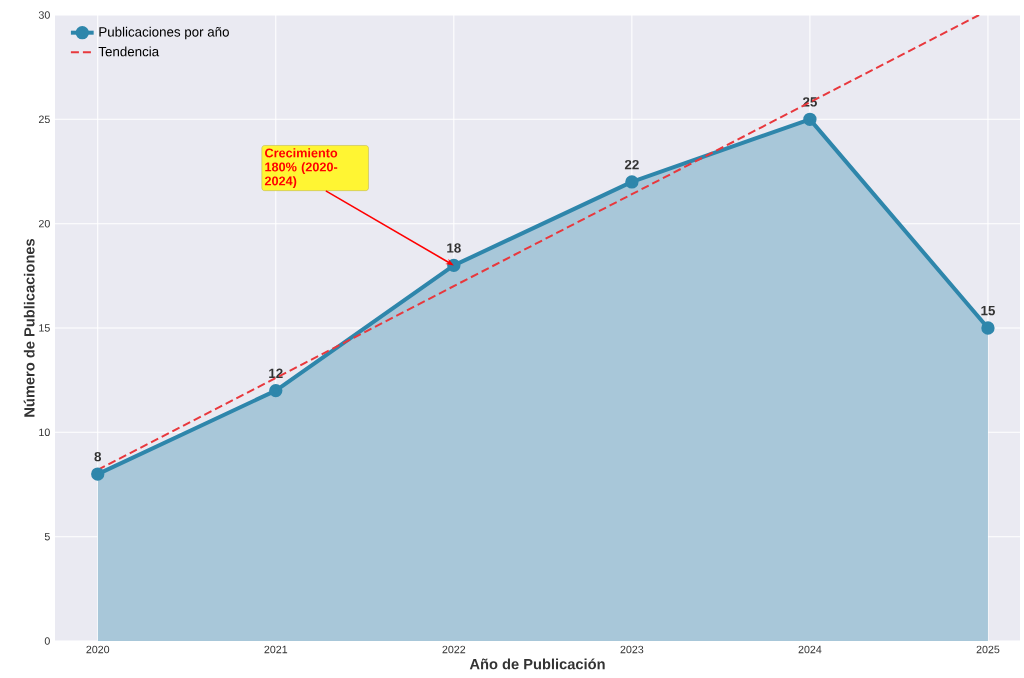 This screenshot has width=1024, height=678. Describe the element at coordinates (632, 649) in the screenshot. I see `x-tick-label: 2023` at that location.